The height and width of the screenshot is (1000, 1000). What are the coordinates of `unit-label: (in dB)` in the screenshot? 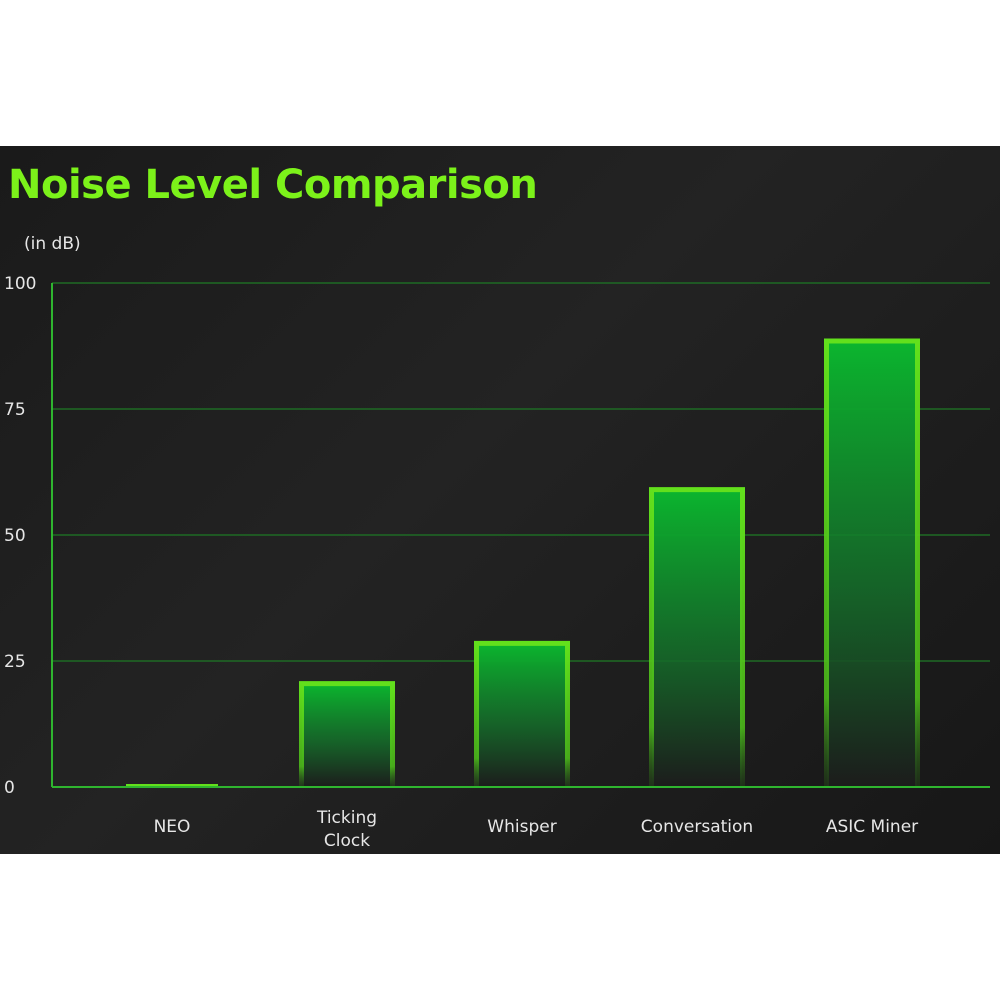 It's located at (52, 244).